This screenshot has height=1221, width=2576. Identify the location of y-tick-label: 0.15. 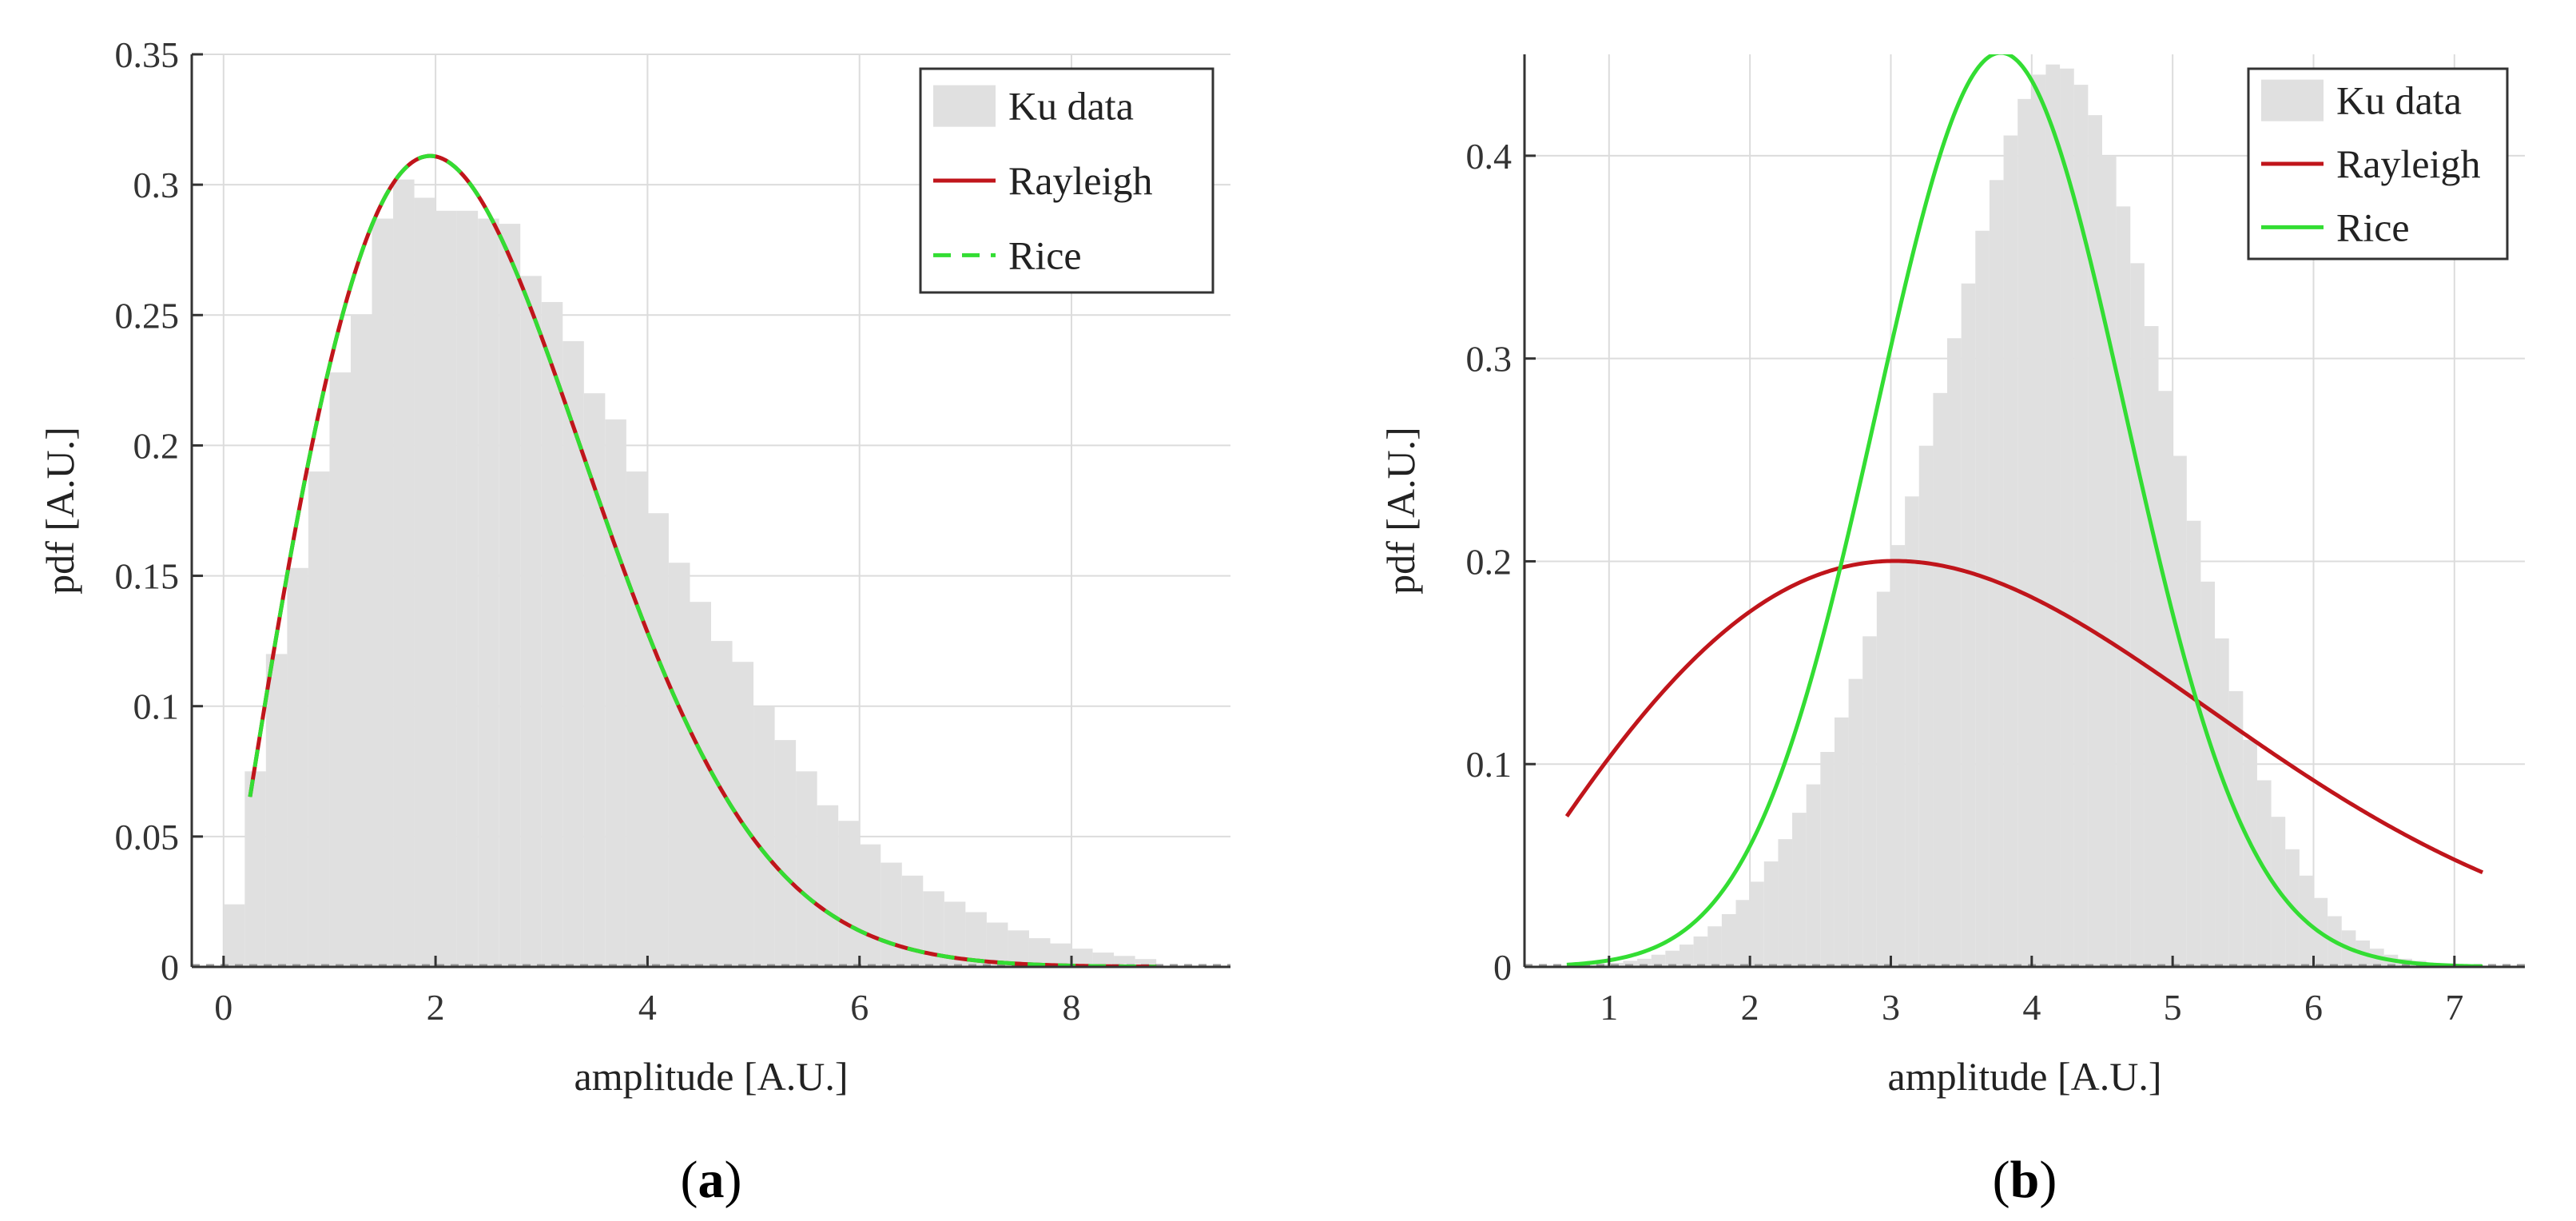
(147, 576).